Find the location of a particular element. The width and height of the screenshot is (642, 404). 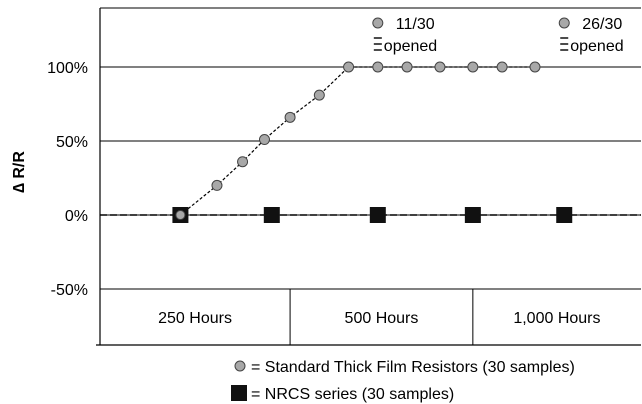

legend-marker-standard is located at coordinates (240, 366).